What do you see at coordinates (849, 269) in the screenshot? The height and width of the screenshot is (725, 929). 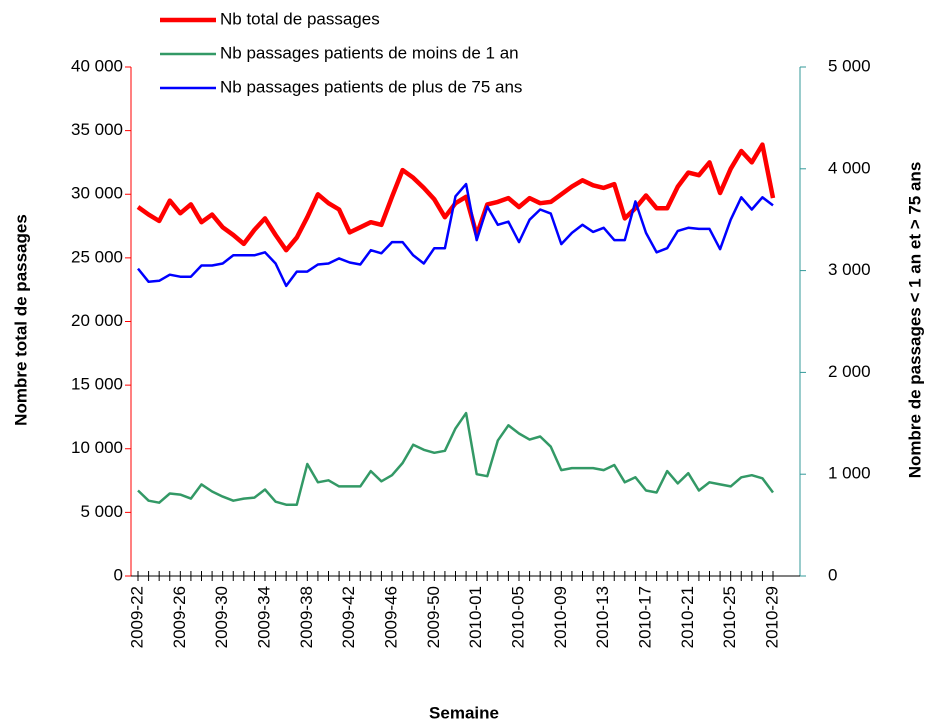 I see `y2-tick-label: 3 000` at bounding box center [849, 269].